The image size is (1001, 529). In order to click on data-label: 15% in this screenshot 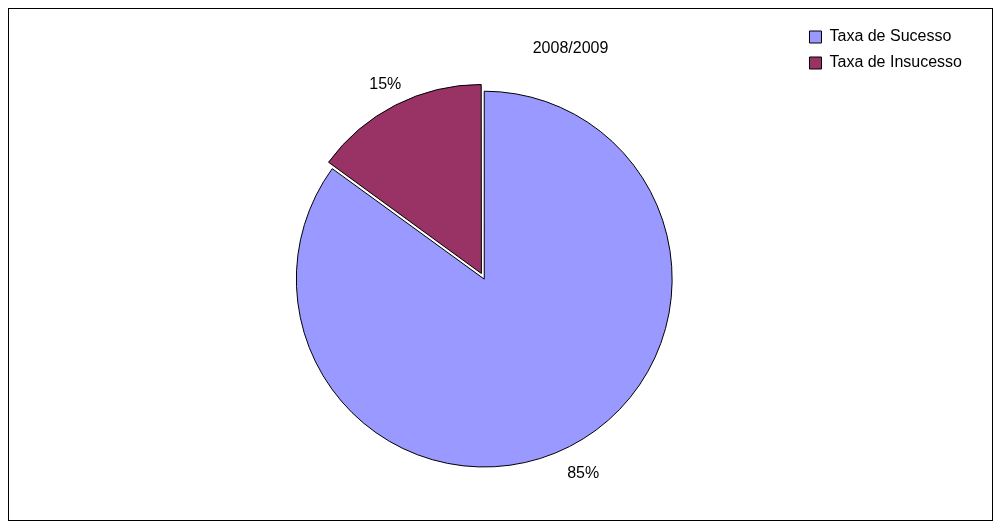, I will do `click(385, 84)`.